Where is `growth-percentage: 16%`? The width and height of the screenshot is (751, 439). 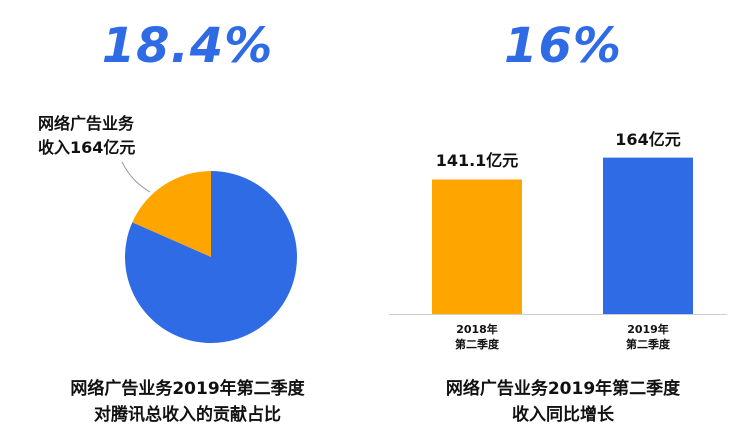 growth-percentage: 16% is located at coordinates (563, 46).